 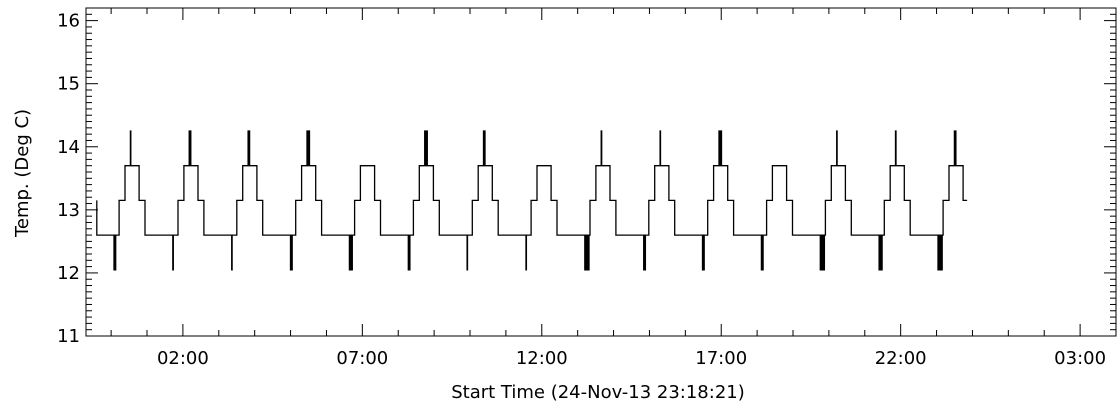 What do you see at coordinates (598, 392) in the screenshot?
I see `x-axis-label: Start Time (24-Nov-13 23:18:21)` at bounding box center [598, 392].